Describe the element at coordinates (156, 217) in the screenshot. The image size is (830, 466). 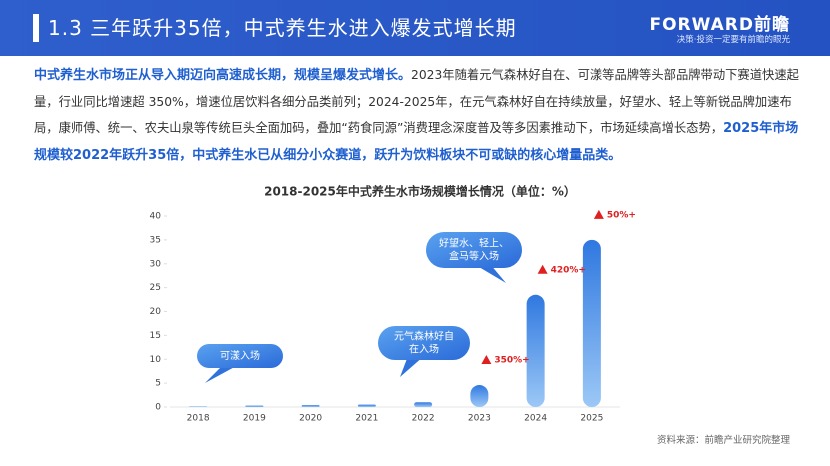
I see `y-tick-label: 40` at that location.